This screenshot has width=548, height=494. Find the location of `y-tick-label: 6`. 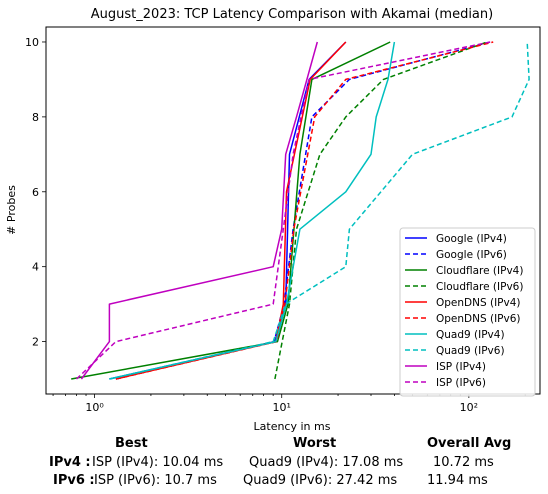

y-tick-label: 6 is located at coordinates (35, 192).